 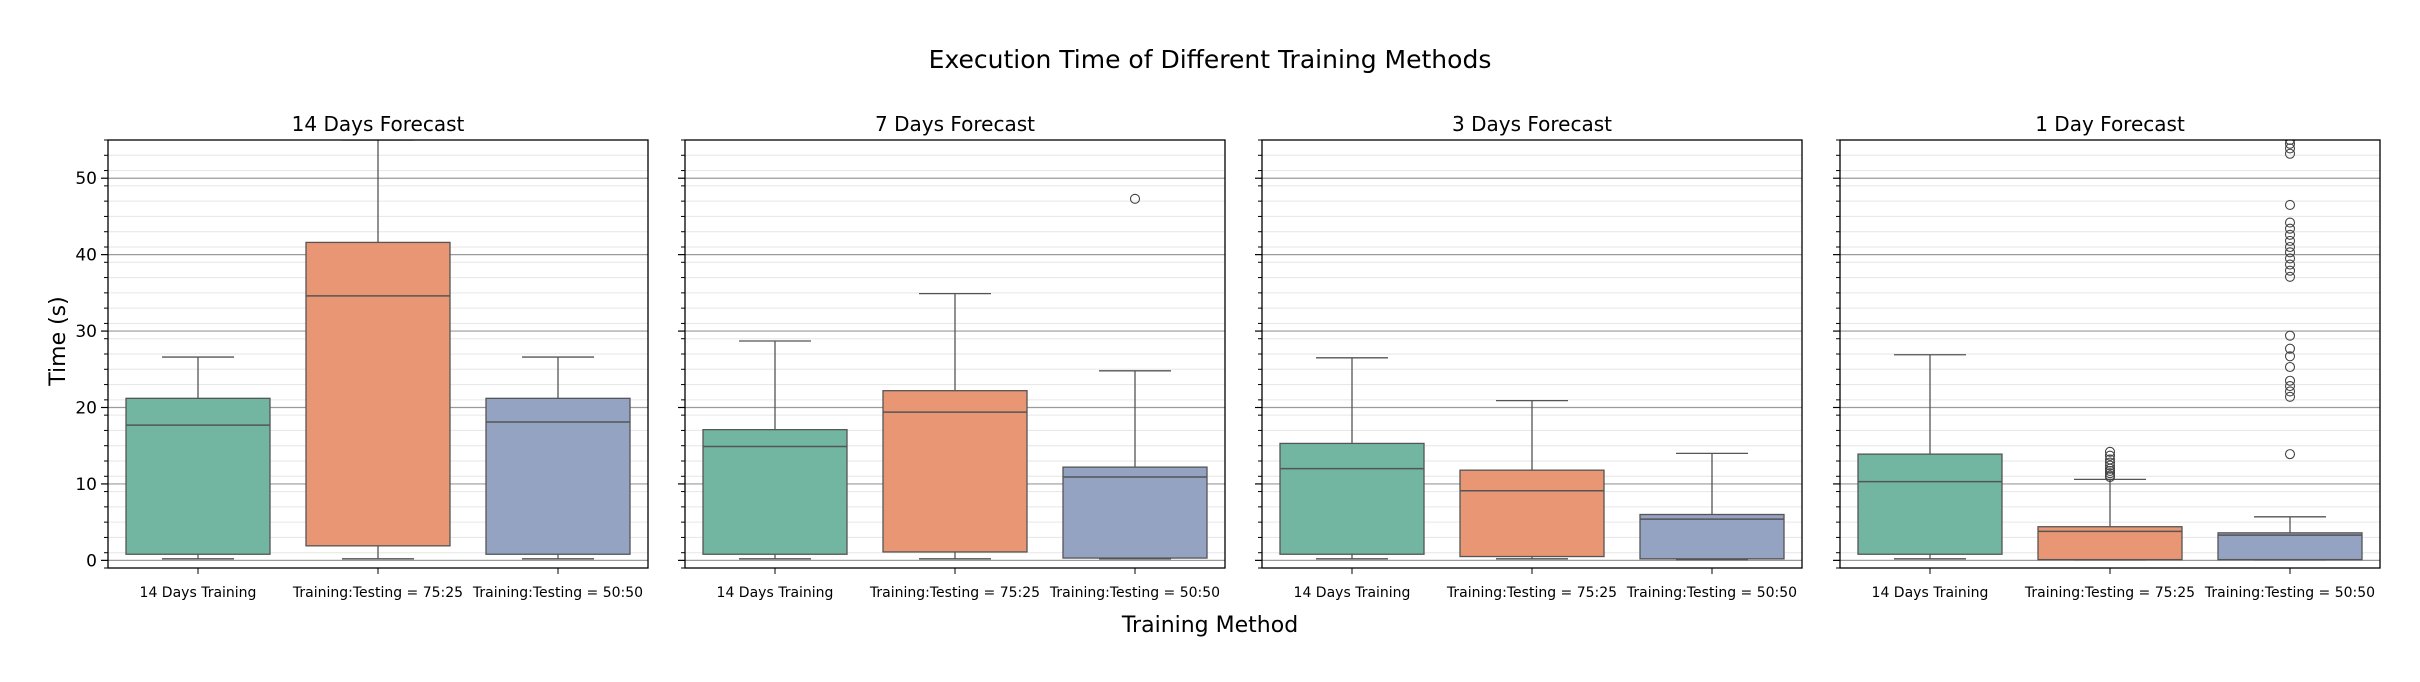 I want to click on panel-title: 14 Days Forecast, so click(x=378, y=124).